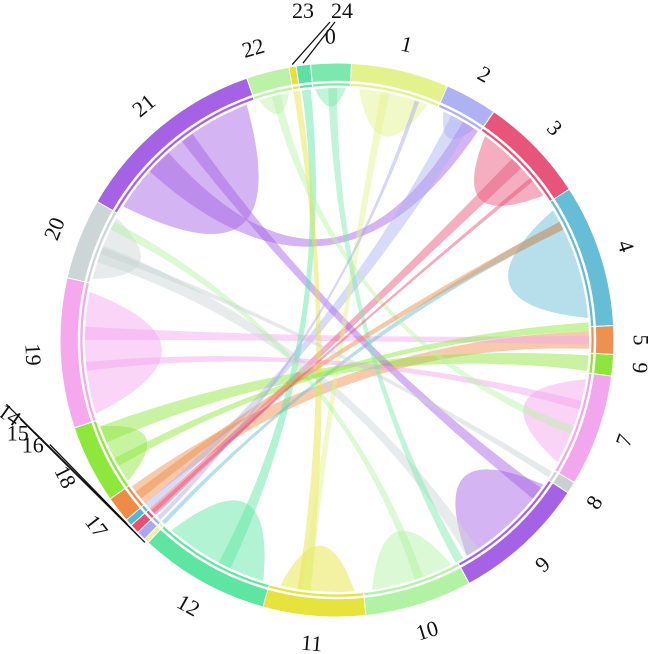  Describe the element at coordinates (626, 246) in the screenshot. I see `segment-label-4: 4` at that location.